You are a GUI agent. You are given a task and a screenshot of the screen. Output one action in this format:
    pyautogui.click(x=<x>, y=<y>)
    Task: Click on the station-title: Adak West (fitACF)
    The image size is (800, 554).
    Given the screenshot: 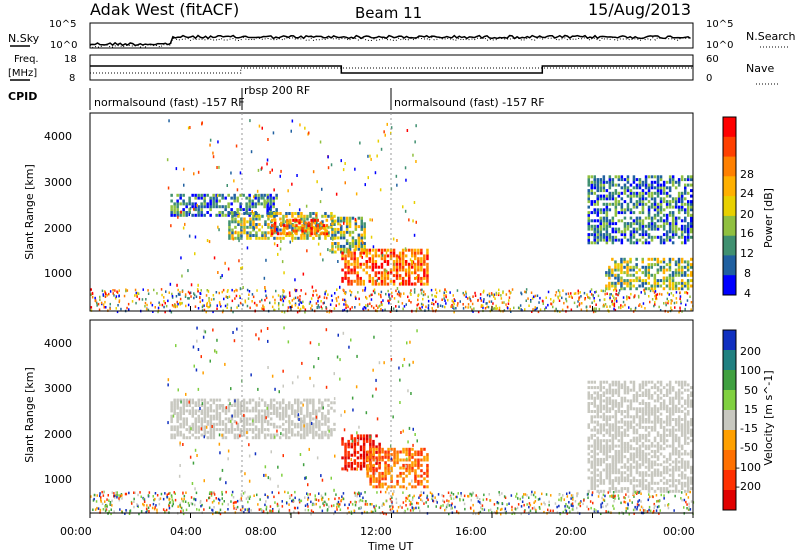 What is the action you would take?
    pyautogui.click(x=164, y=9)
    